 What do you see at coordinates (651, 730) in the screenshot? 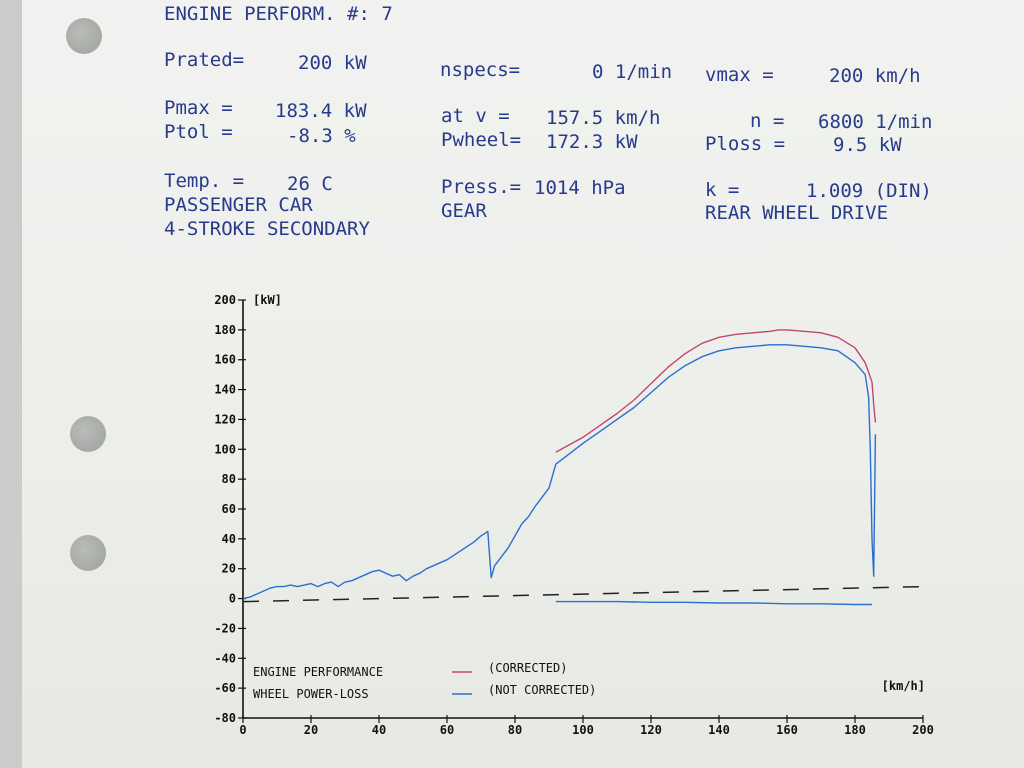
I see `x-tick-label: 120` at bounding box center [651, 730].